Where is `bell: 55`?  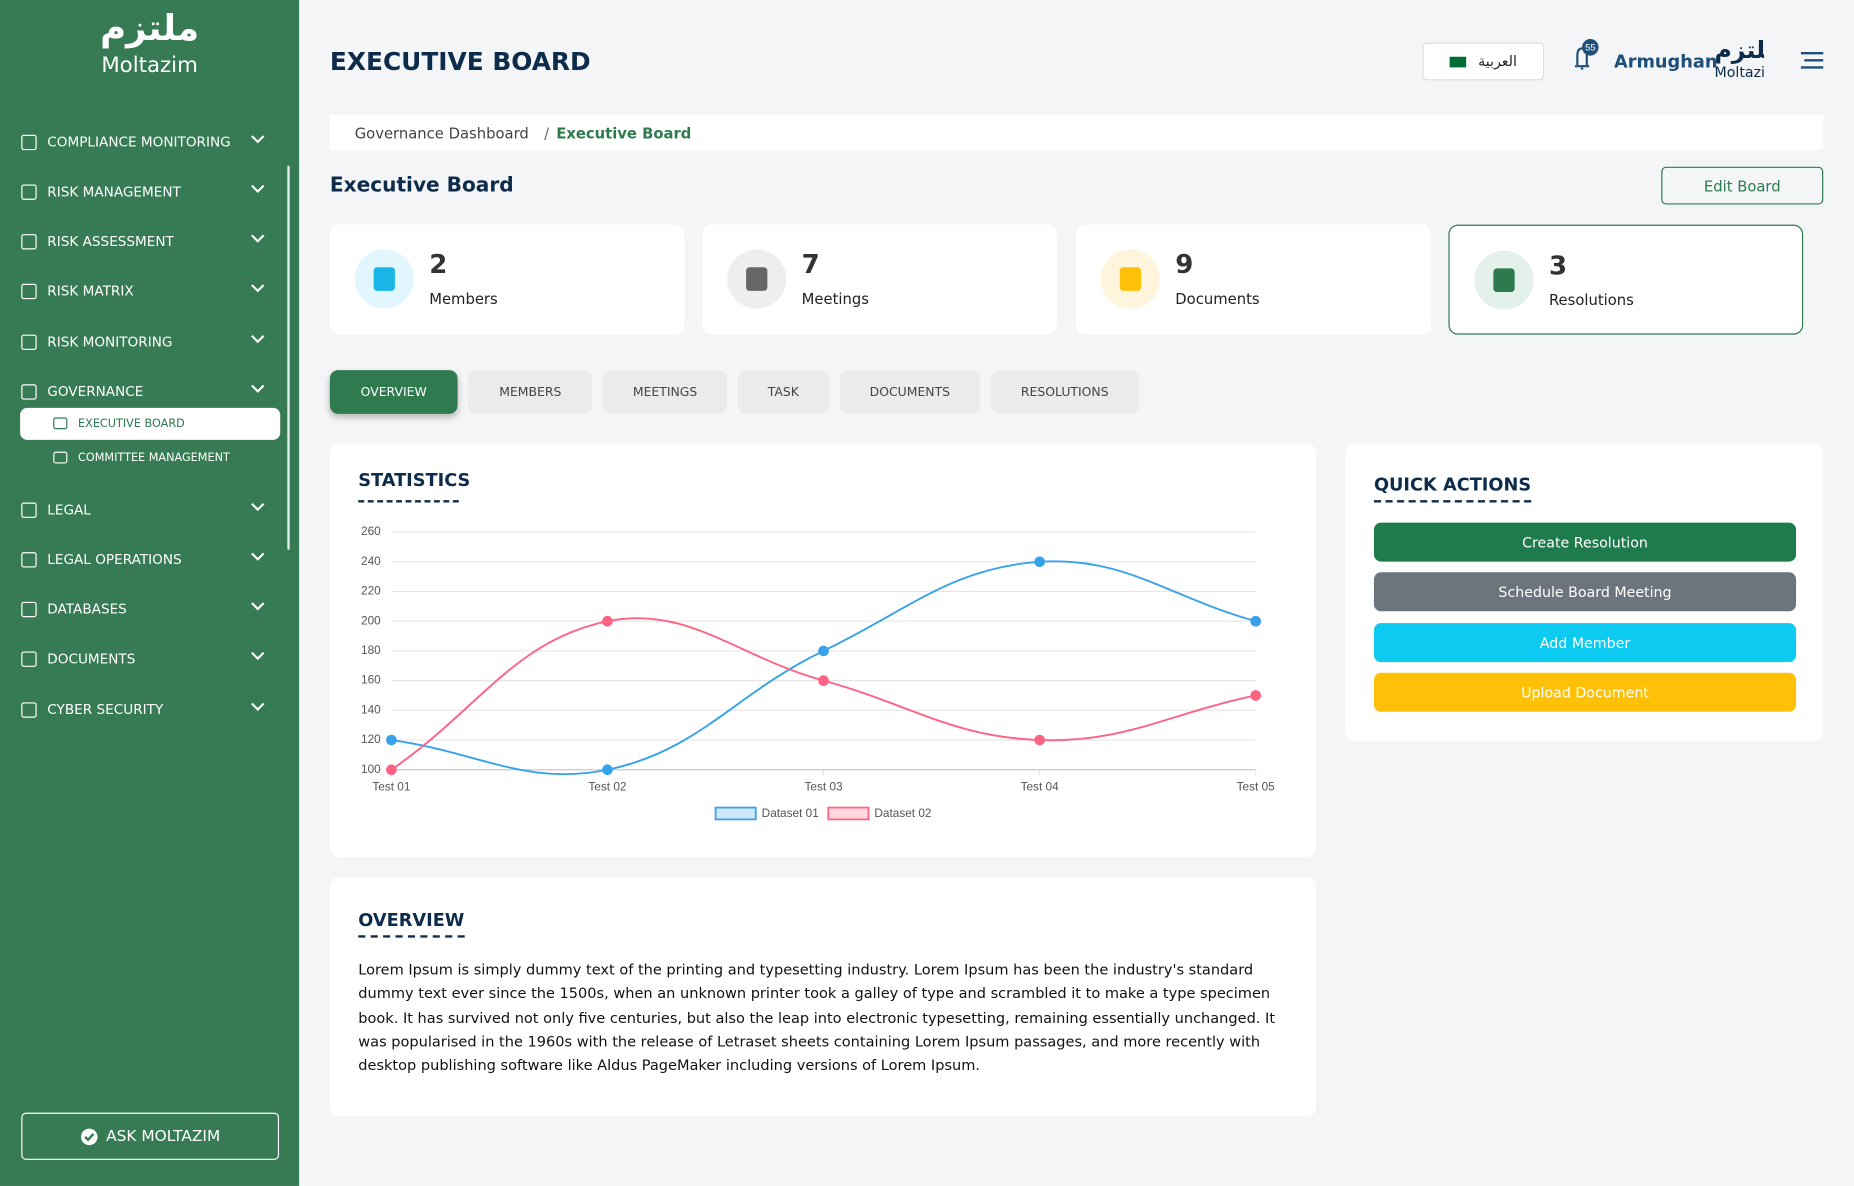
bell: 55 is located at coordinates (1587, 57).